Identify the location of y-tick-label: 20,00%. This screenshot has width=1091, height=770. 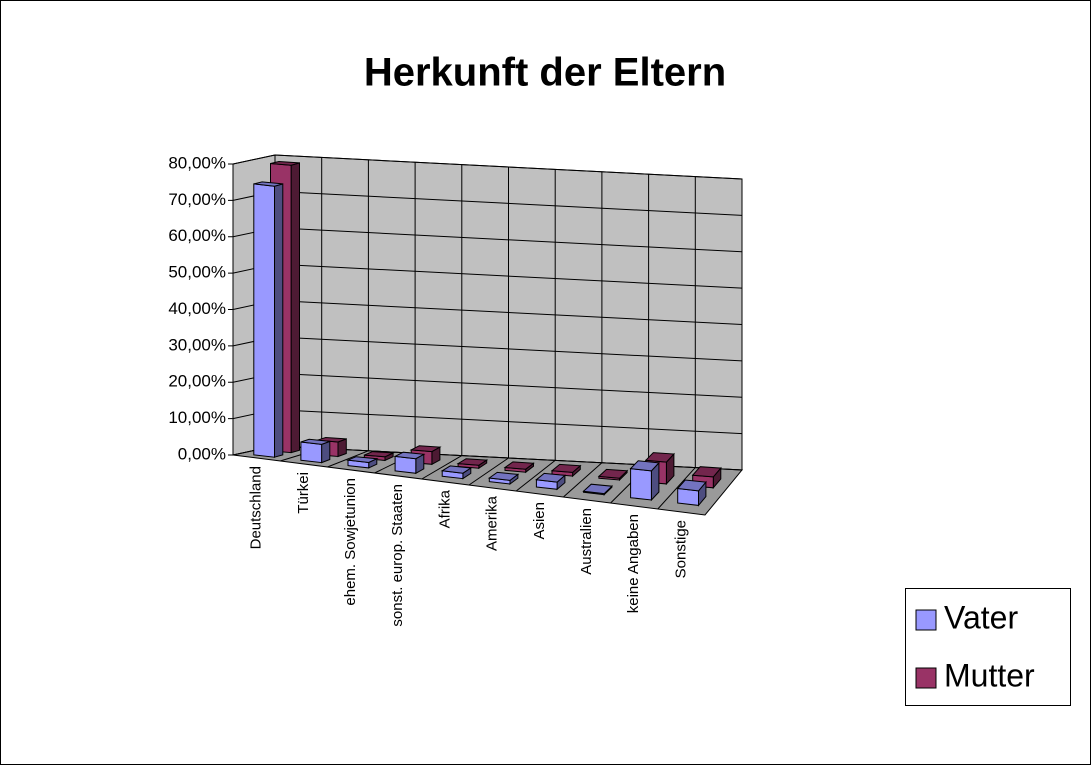
(197, 381).